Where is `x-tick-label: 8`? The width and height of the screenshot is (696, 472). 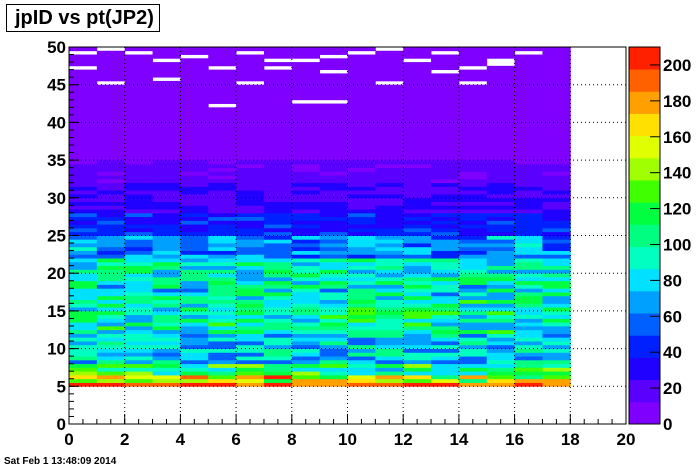
x-tick-label: 8 is located at coordinates (291, 439).